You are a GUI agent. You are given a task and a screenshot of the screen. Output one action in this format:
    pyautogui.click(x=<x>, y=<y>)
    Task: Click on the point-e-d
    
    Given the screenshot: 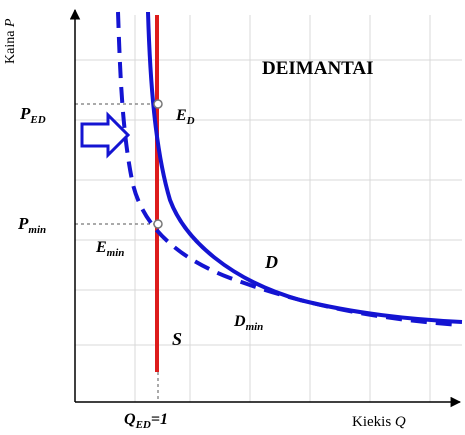 What is the action you would take?
    pyautogui.click(x=158, y=104)
    